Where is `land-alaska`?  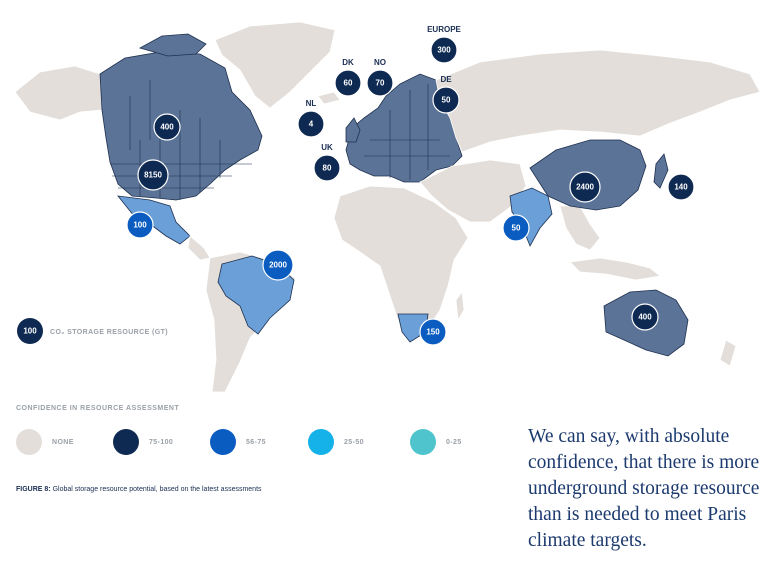 land-alaska is located at coordinates (58, 93).